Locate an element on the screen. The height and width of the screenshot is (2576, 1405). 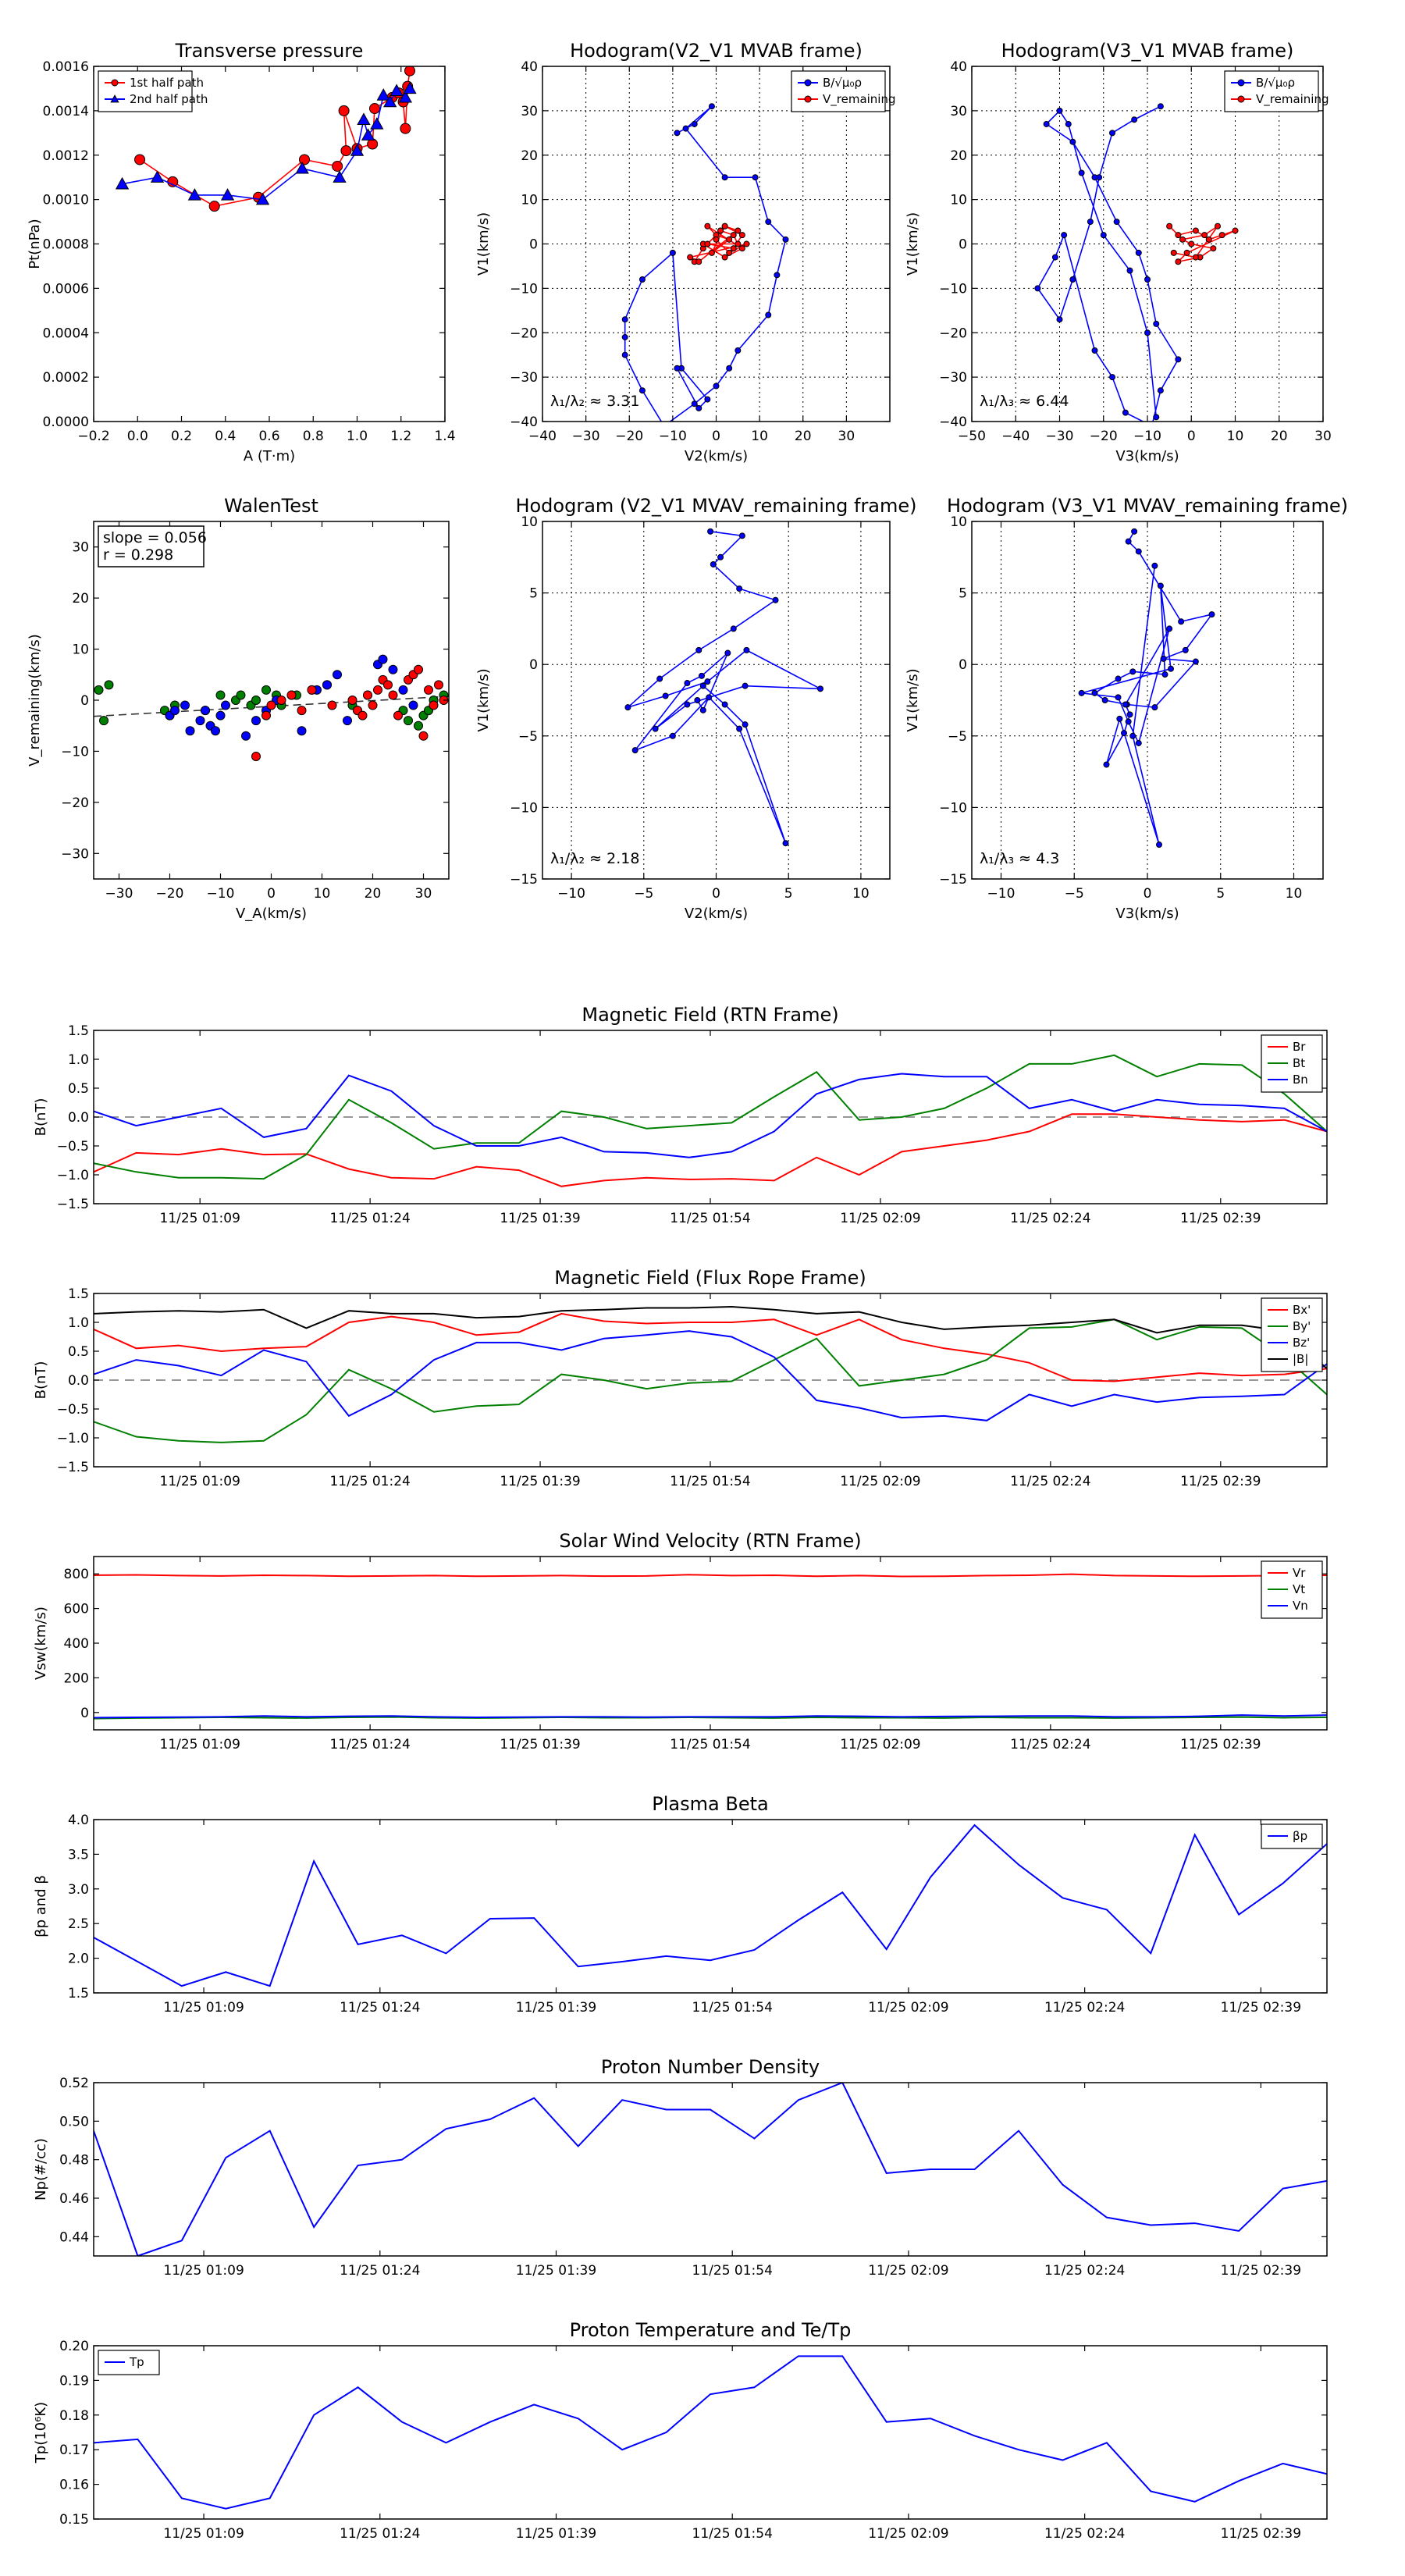
ratio-annotation: λ₁/λ₃ ≈ 6.44 is located at coordinates (1024, 401).